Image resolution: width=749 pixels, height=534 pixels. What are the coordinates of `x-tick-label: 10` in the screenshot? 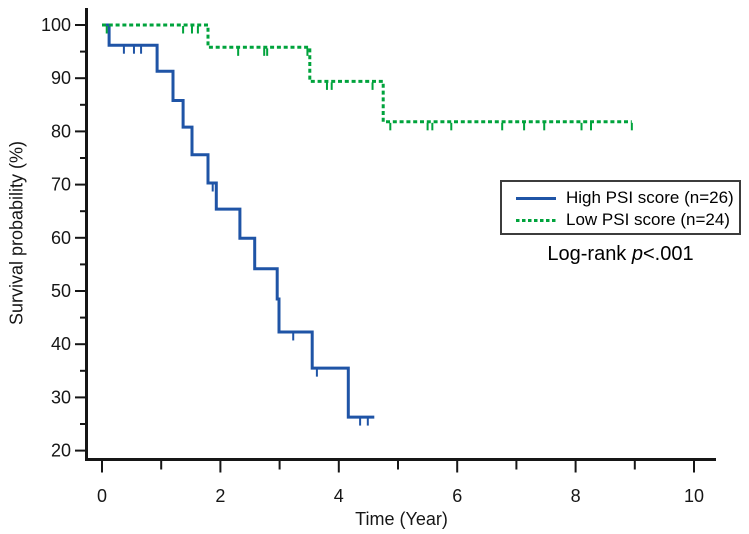 It's located at (694, 496).